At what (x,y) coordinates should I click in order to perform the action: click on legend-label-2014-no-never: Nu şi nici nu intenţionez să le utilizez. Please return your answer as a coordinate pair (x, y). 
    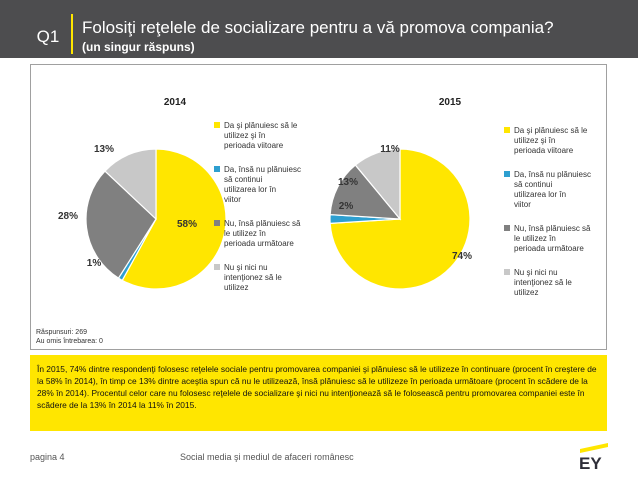
    Looking at the image, I should click on (253, 277).